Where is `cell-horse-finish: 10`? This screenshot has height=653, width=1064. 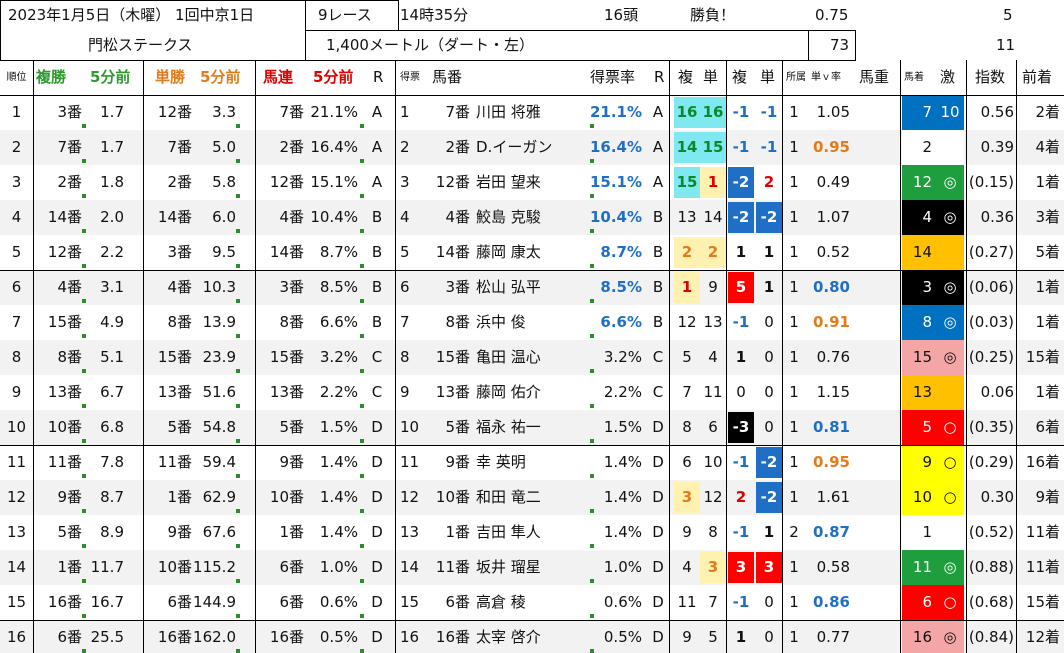 cell-horse-finish: 10 is located at coordinates (919, 497).